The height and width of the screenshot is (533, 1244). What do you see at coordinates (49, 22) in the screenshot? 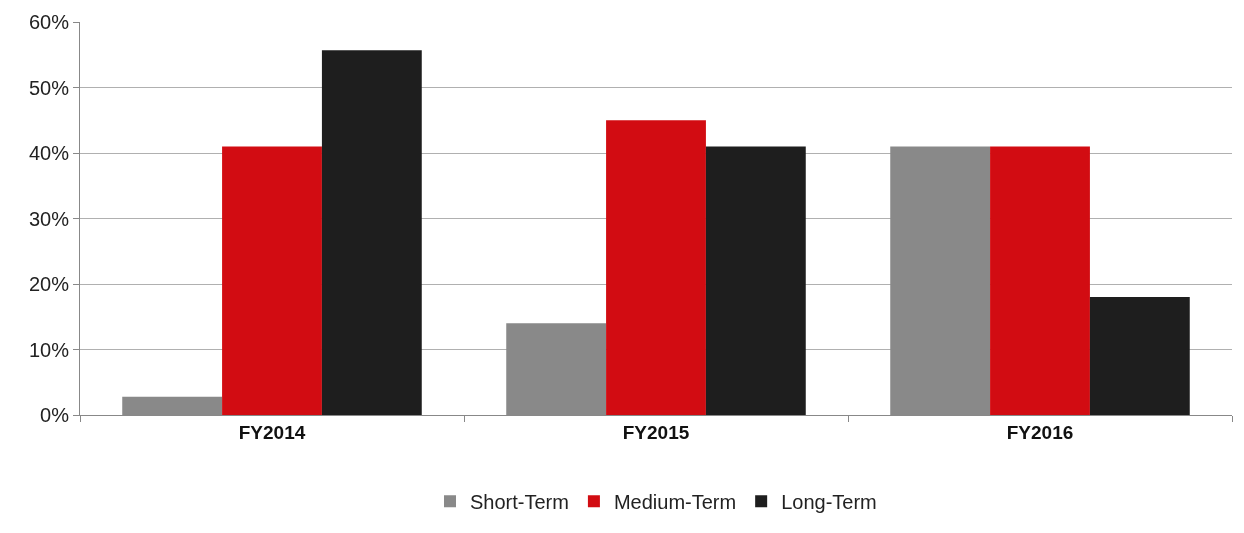
I see `y-tick-label: 60%` at bounding box center [49, 22].